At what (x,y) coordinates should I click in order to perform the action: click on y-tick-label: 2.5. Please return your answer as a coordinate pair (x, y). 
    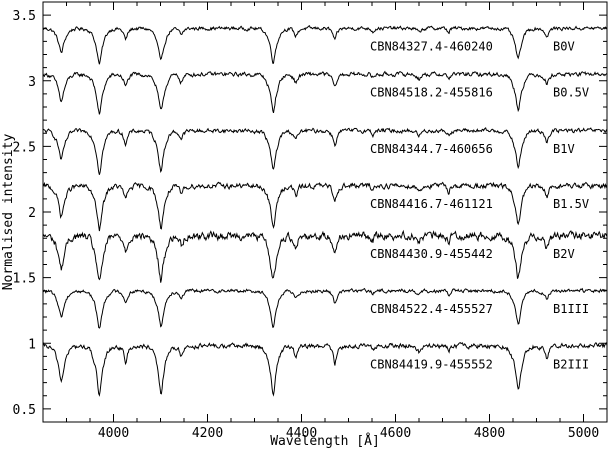
    Looking at the image, I should click on (24, 147).